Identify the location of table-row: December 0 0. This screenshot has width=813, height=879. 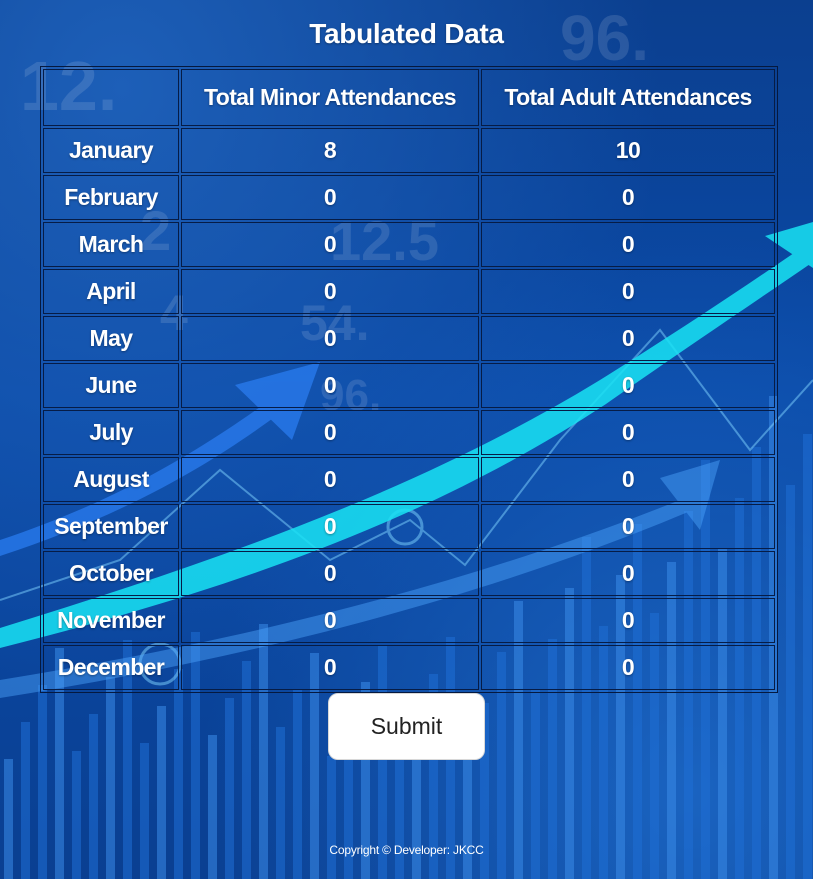
(409, 667).